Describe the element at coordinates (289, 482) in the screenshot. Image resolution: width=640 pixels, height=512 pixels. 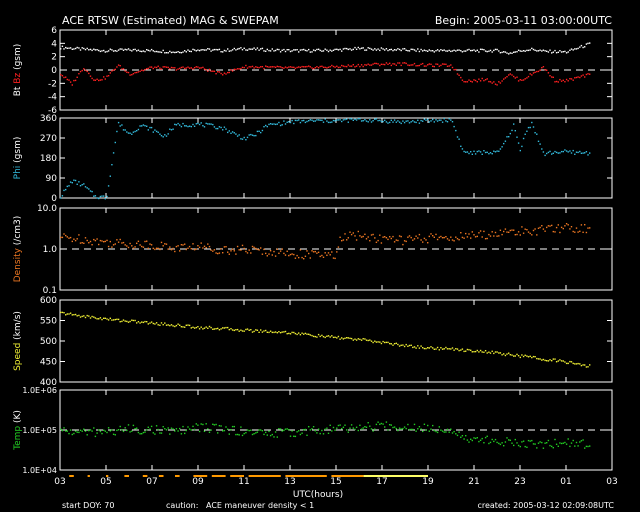
I see `x-tick-label: 13` at that location.